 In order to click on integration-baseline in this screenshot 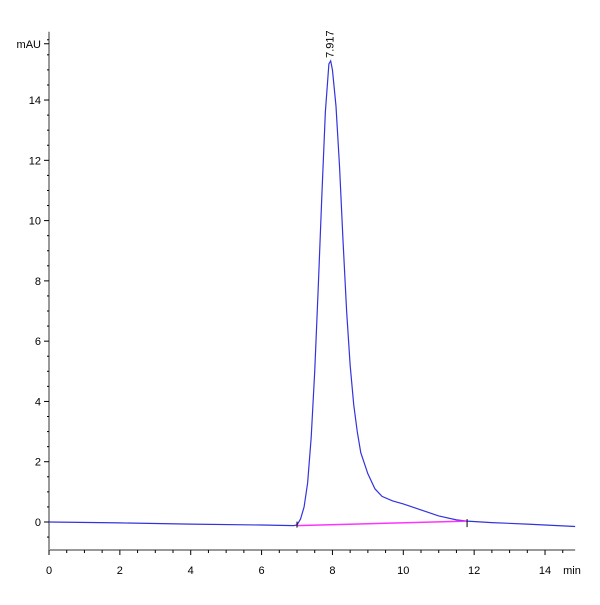, I will do `click(382, 523)`.